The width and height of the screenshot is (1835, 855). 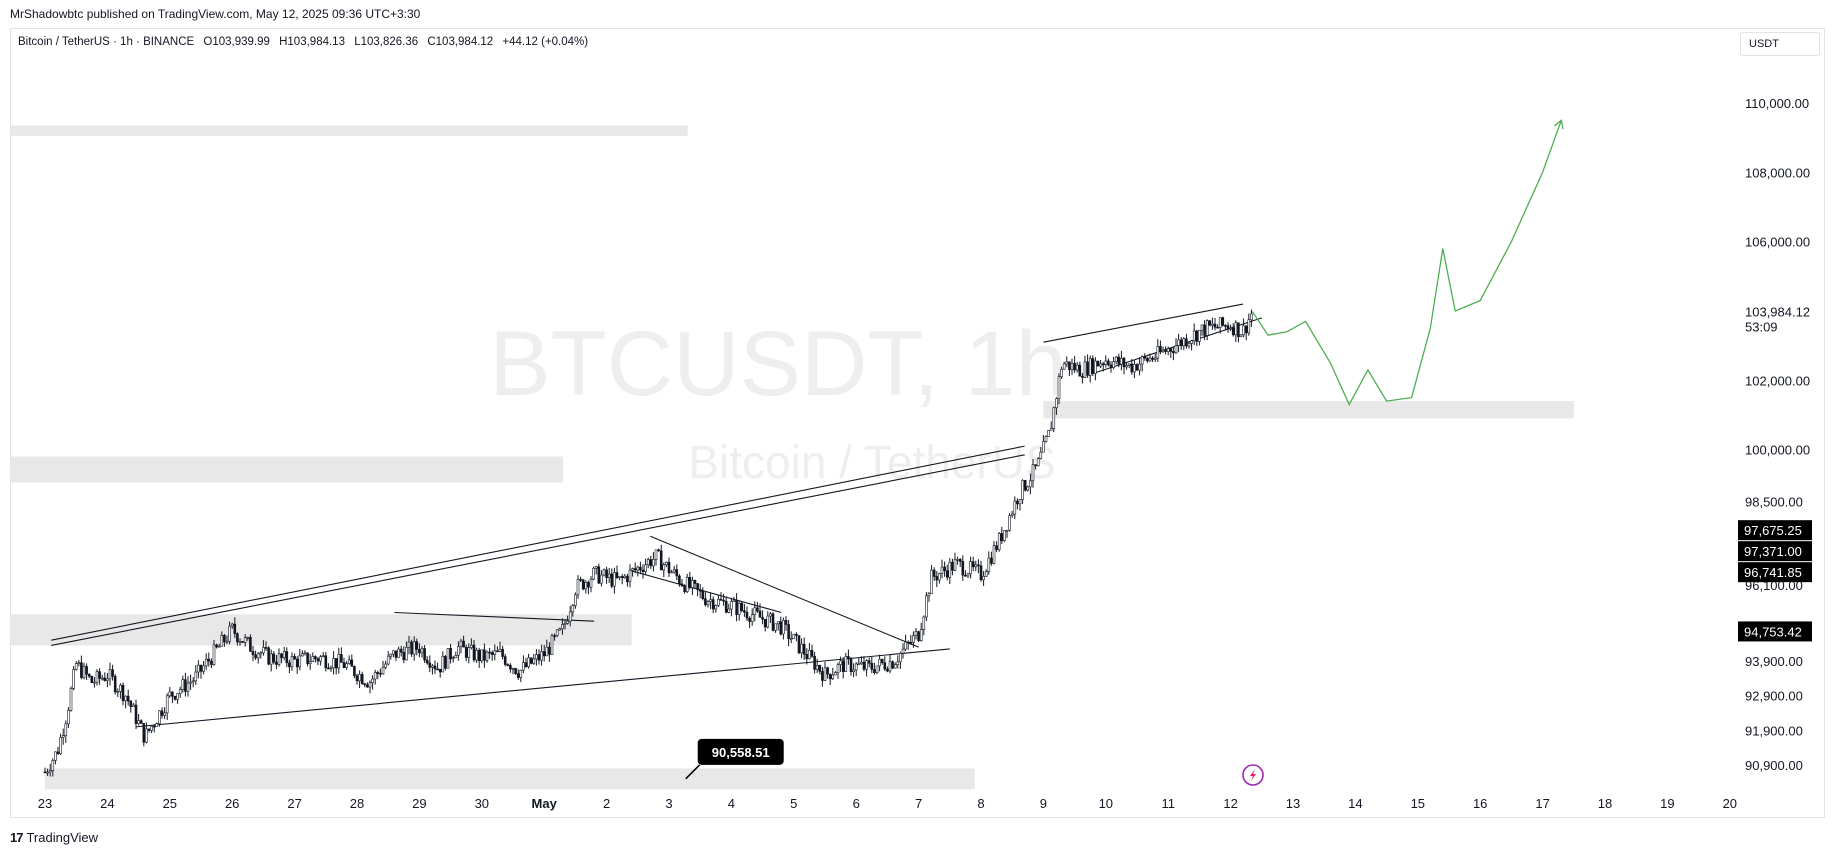 What do you see at coordinates (107, 803) in the screenshot?
I see `date-tick-label: 24` at bounding box center [107, 803].